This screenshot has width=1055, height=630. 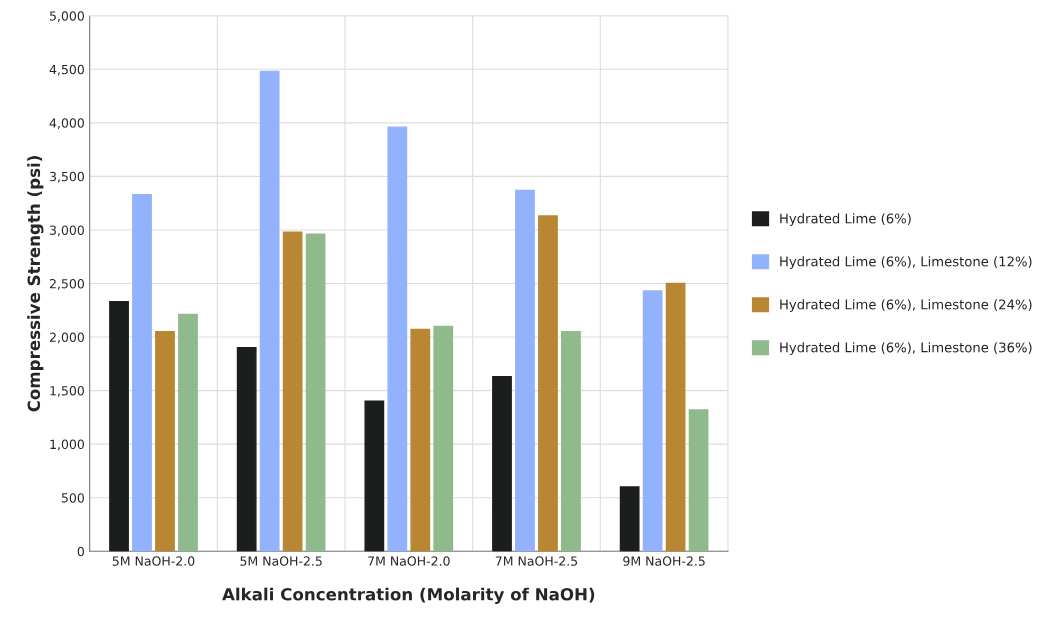 I want to click on x-tick-label: 5M NaOH-2.0, so click(x=153, y=561).